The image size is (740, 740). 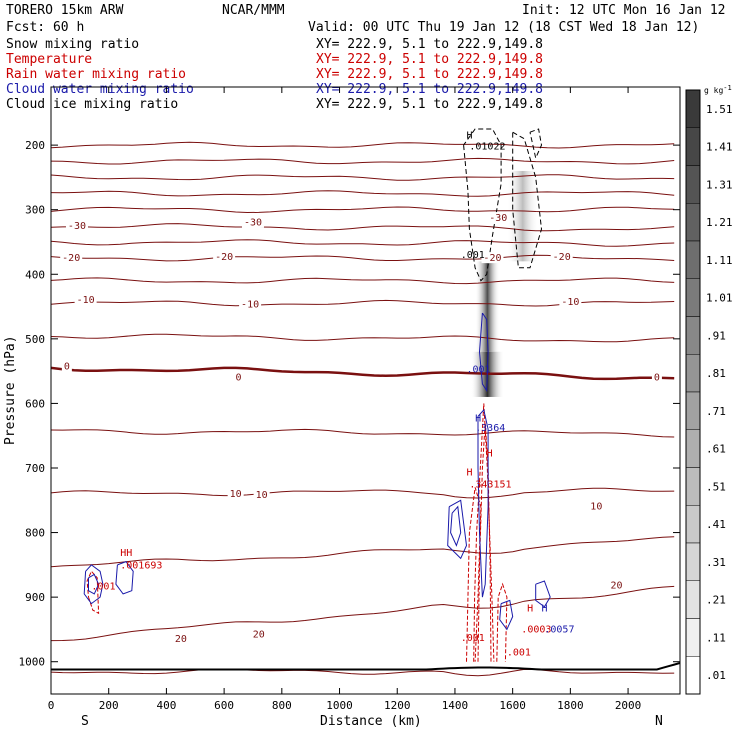 What do you see at coordinates (429, 74) in the screenshot?
I see `field-rain-xy: XY= 222.9, 5.1 to 222.9,149.8` at bounding box center [429, 74].